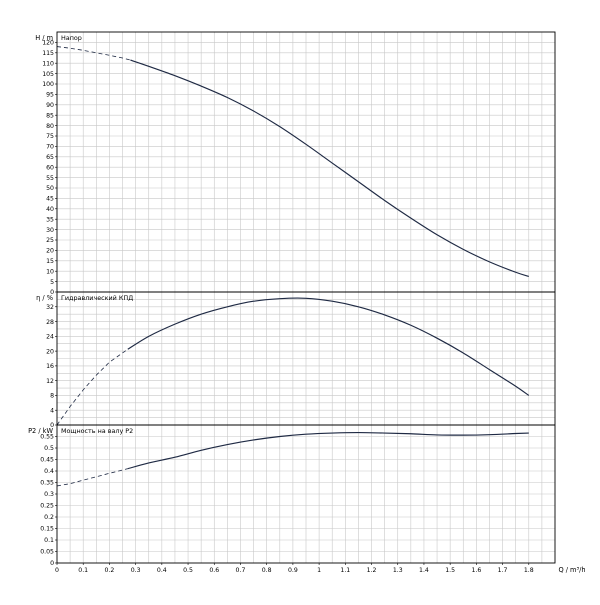 This screenshot has width=600, height=605. I want to click on x-tick-label: 0.5, so click(188, 570).